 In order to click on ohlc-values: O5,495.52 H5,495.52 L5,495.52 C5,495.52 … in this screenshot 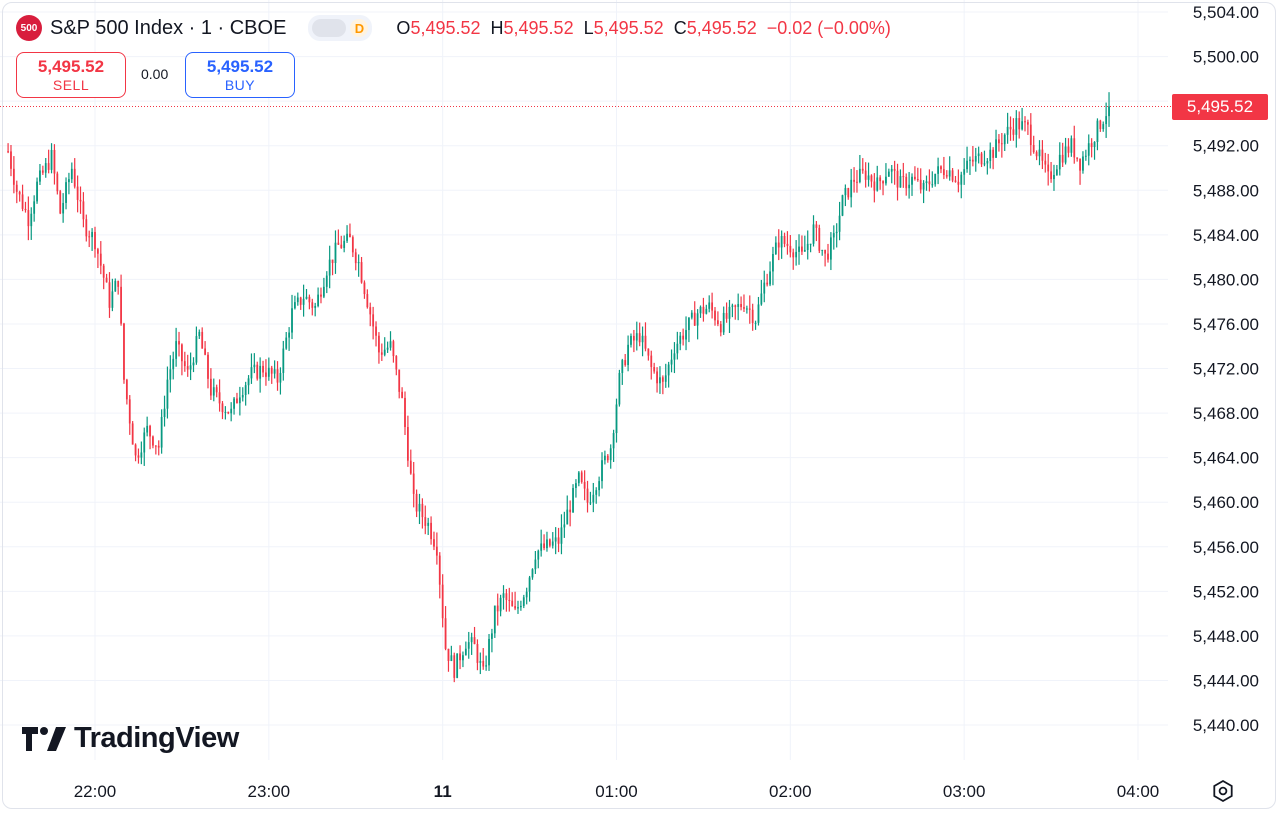, I will do `click(643, 28)`.